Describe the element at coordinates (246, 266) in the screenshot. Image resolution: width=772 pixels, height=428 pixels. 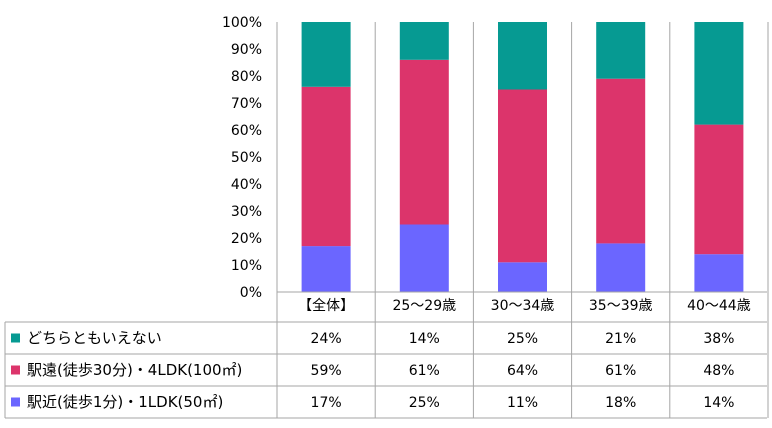
I see `y-tick-label: 10%` at that location.